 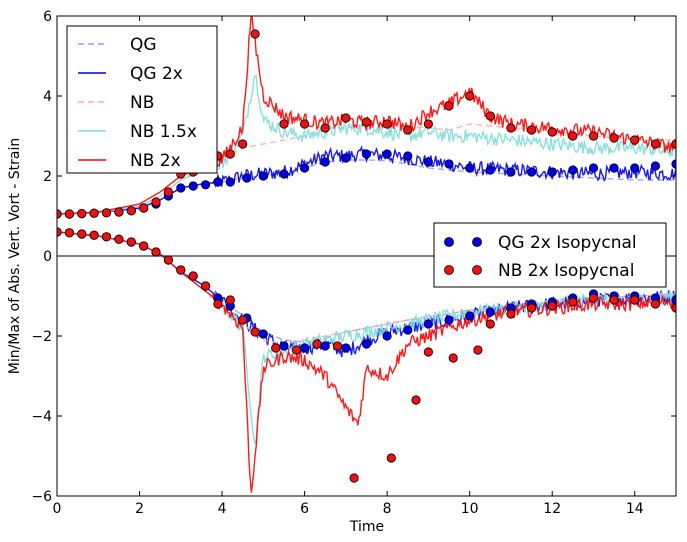 I want to click on y-tick-label: 0, so click(x=47, y=257).